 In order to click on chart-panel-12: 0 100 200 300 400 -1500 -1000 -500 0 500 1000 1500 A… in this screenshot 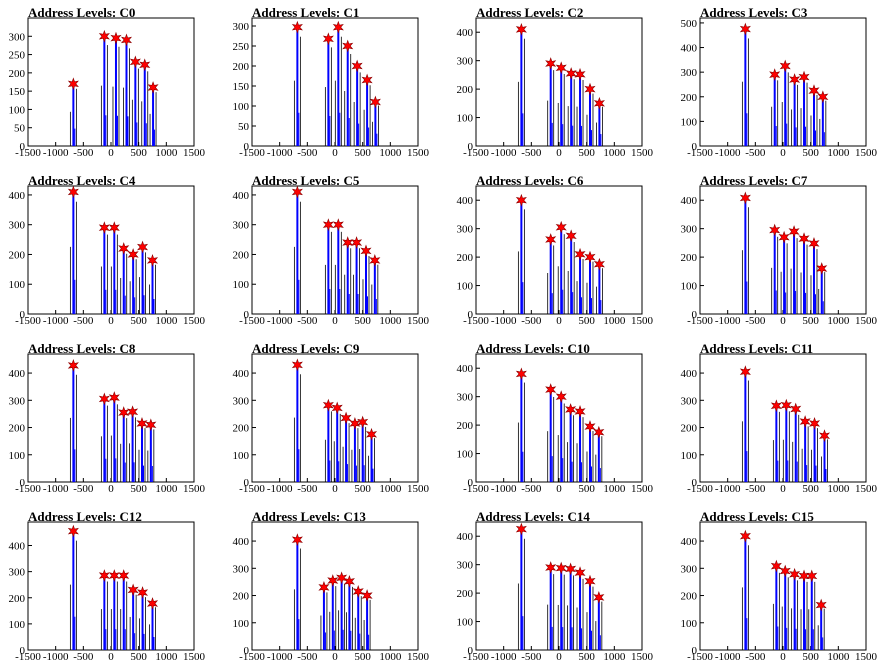, I will do `click(112, 588)`.